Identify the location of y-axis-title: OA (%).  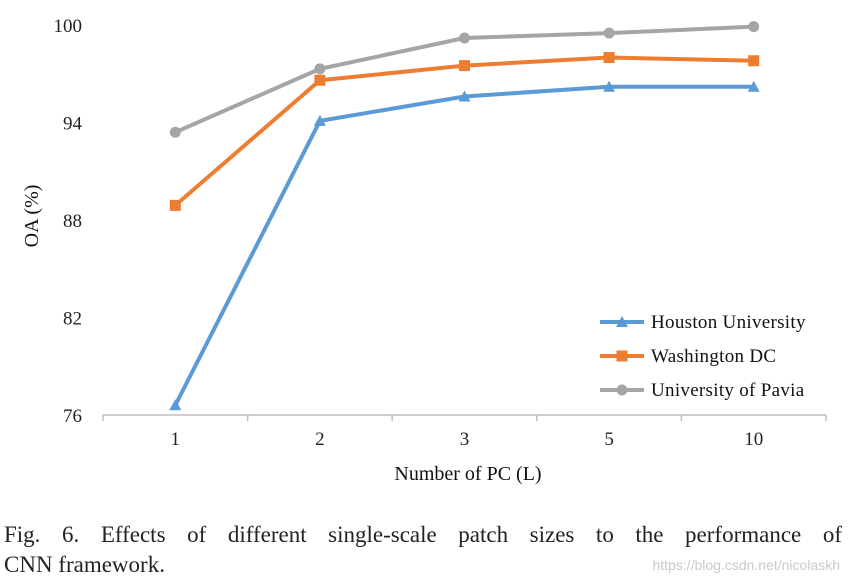
(32, 216).